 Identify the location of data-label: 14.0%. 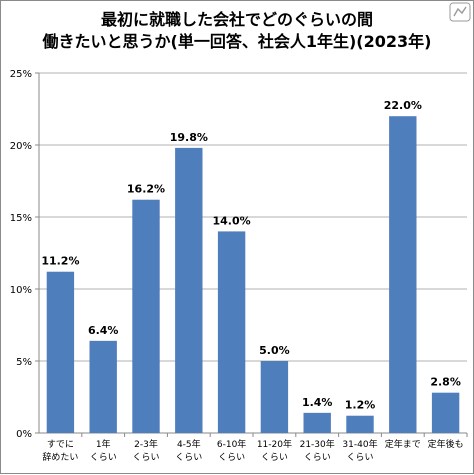
(232, 220).